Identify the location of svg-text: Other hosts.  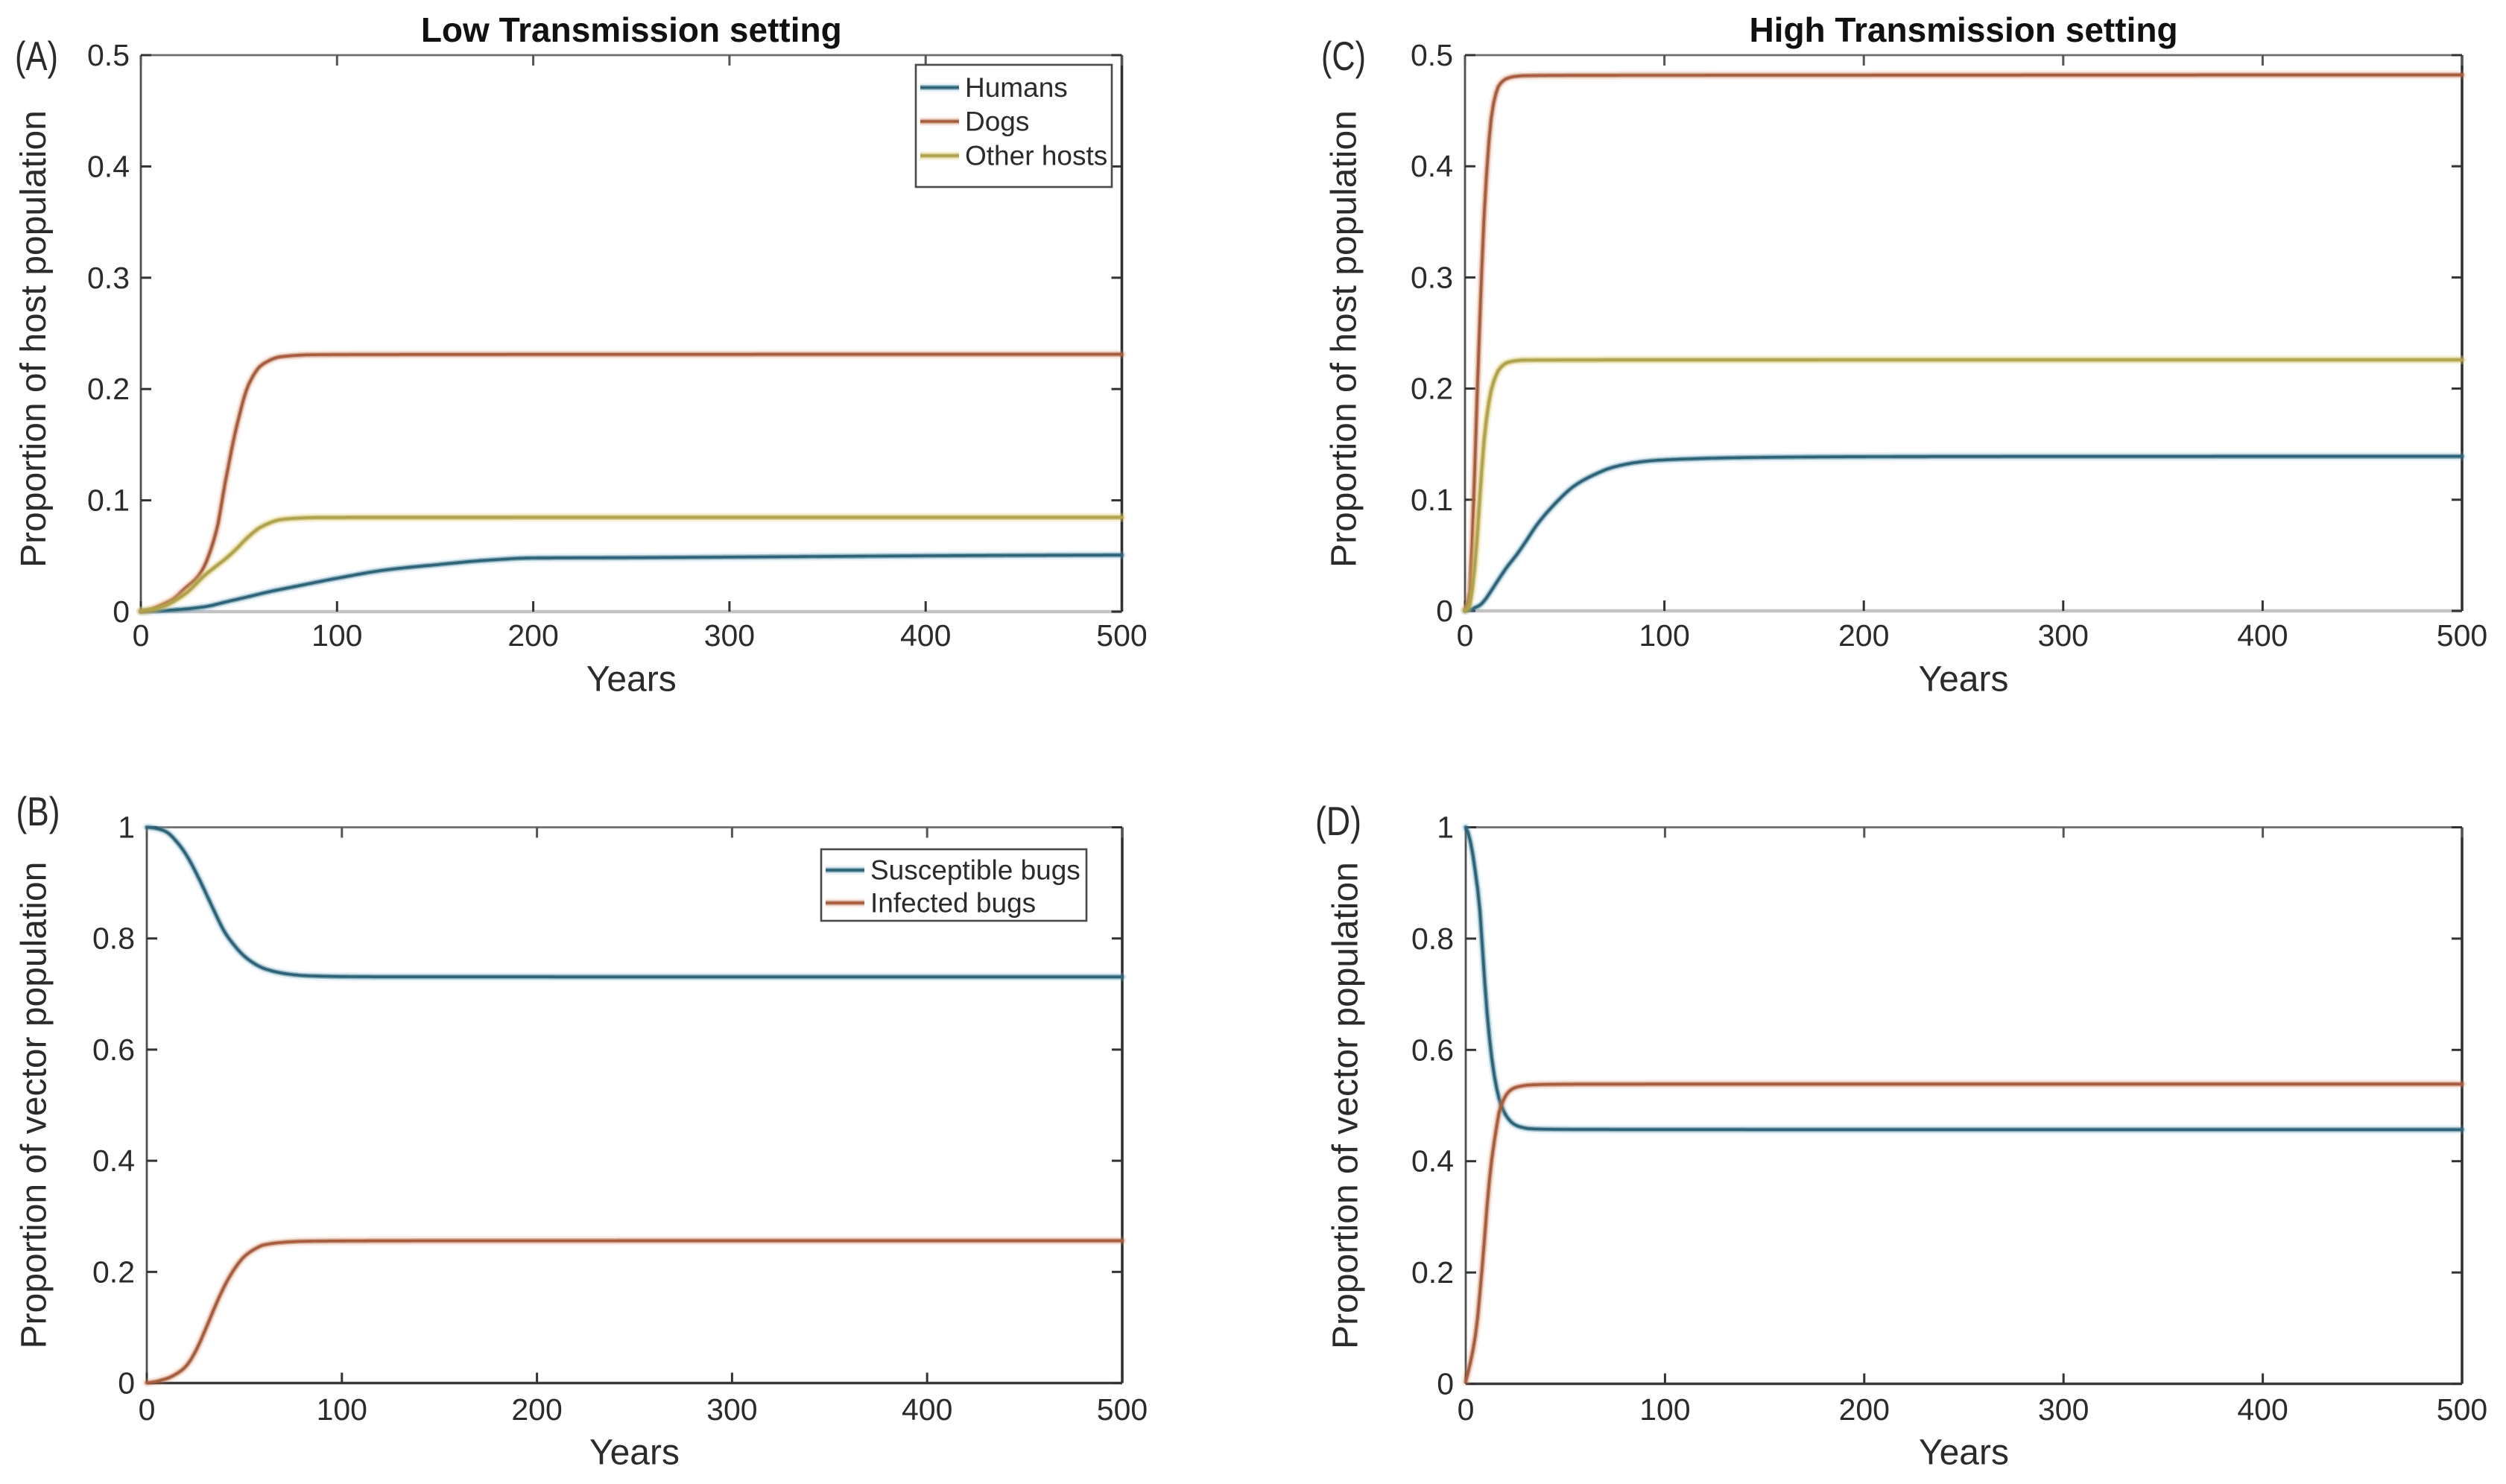
(1036, 156).